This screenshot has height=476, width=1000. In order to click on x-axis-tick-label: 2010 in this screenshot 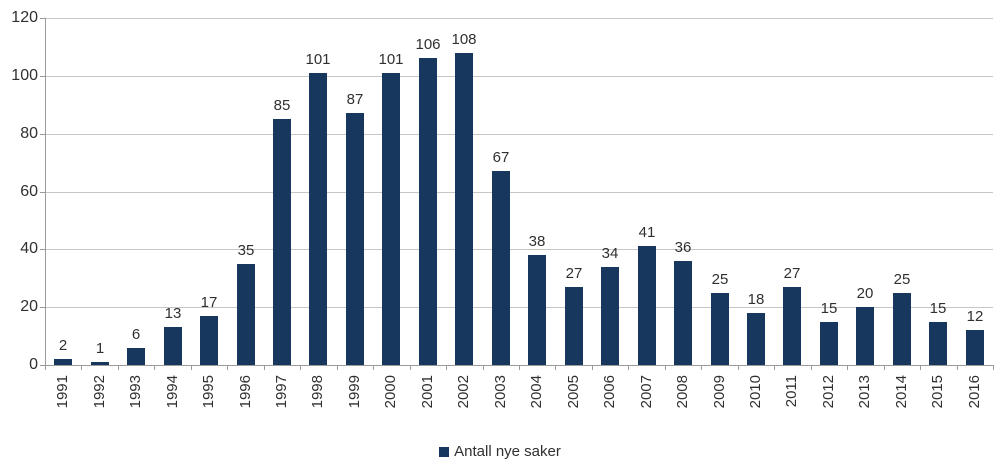, I will do `click(755, 392)`.